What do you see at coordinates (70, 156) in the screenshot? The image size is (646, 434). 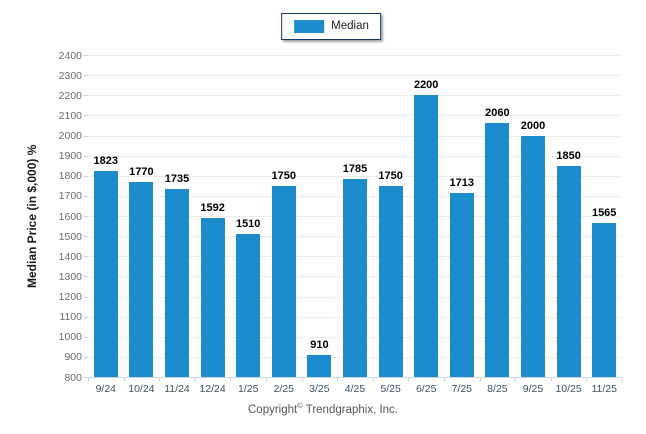 I see `y-axis-tick-label: 1900` at bounding box center [70, 156].